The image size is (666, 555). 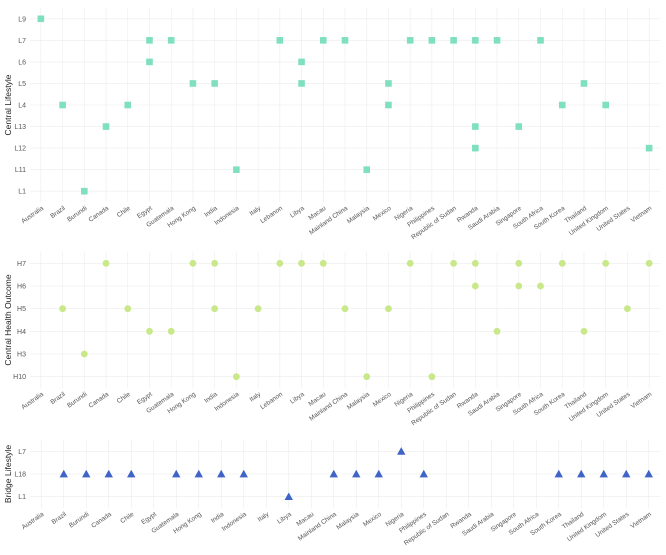 I want to click on data-point-nigeria-l7, so click(x=401, y=451).